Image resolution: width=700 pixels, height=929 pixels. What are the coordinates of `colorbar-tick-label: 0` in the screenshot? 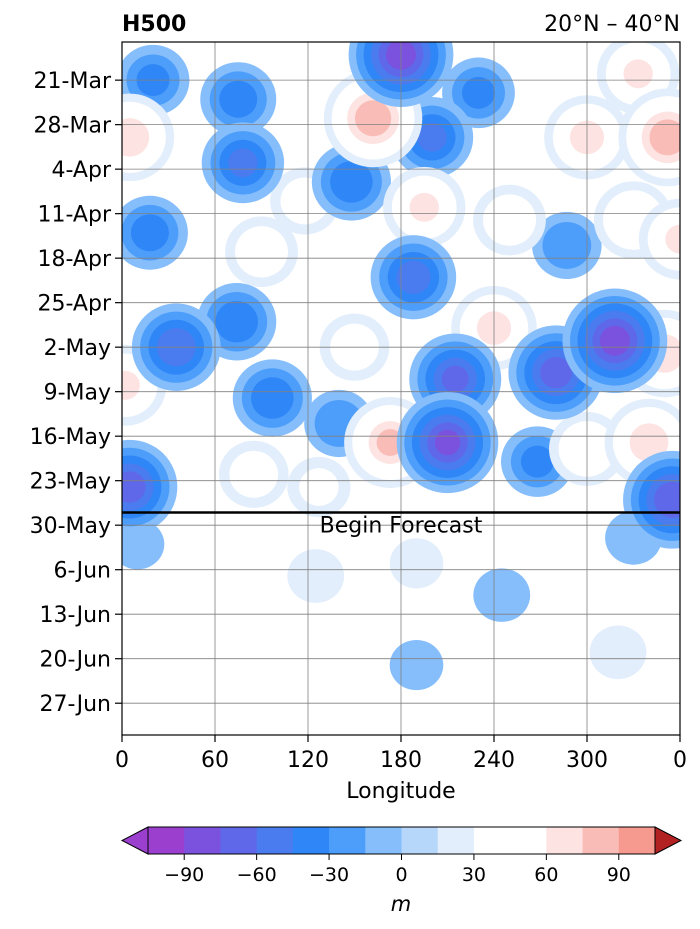 It's located at (401, 875).